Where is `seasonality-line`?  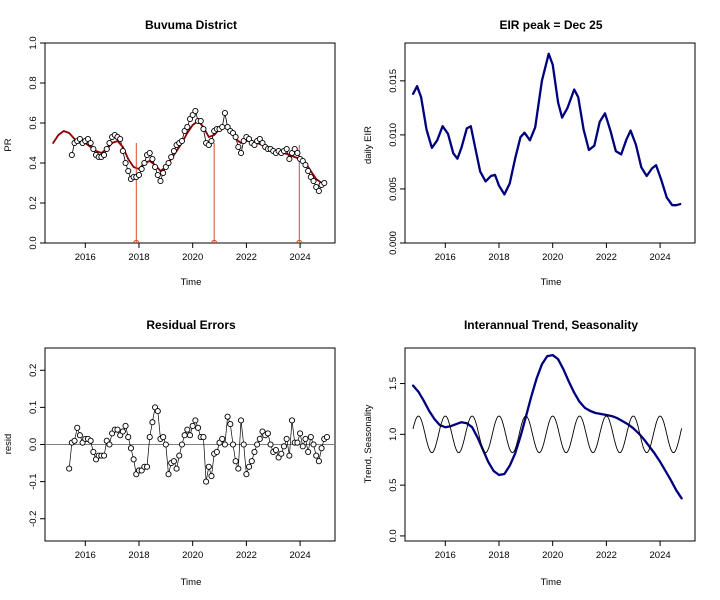 seasonality-line is located at coordinates (547, 434).